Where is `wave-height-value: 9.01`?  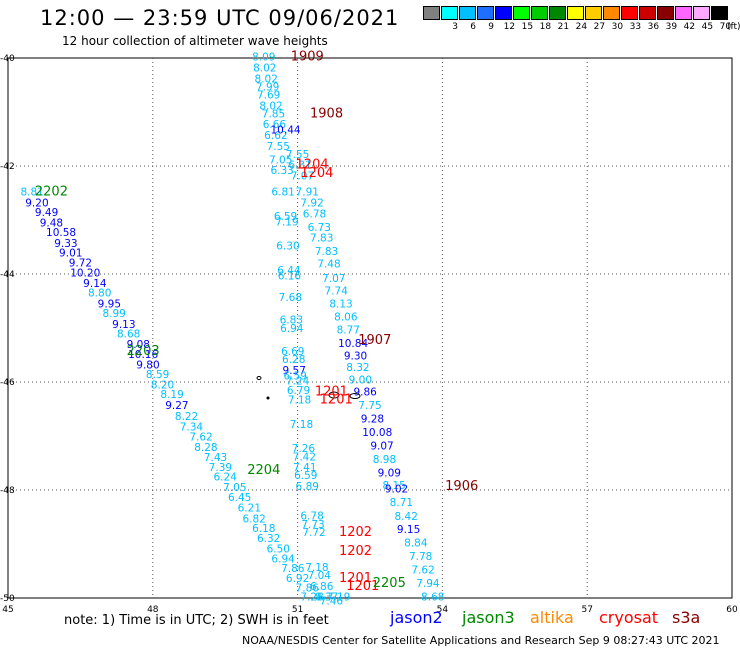
wave-height-value: 9.01 is located at coordinates (70, 254).